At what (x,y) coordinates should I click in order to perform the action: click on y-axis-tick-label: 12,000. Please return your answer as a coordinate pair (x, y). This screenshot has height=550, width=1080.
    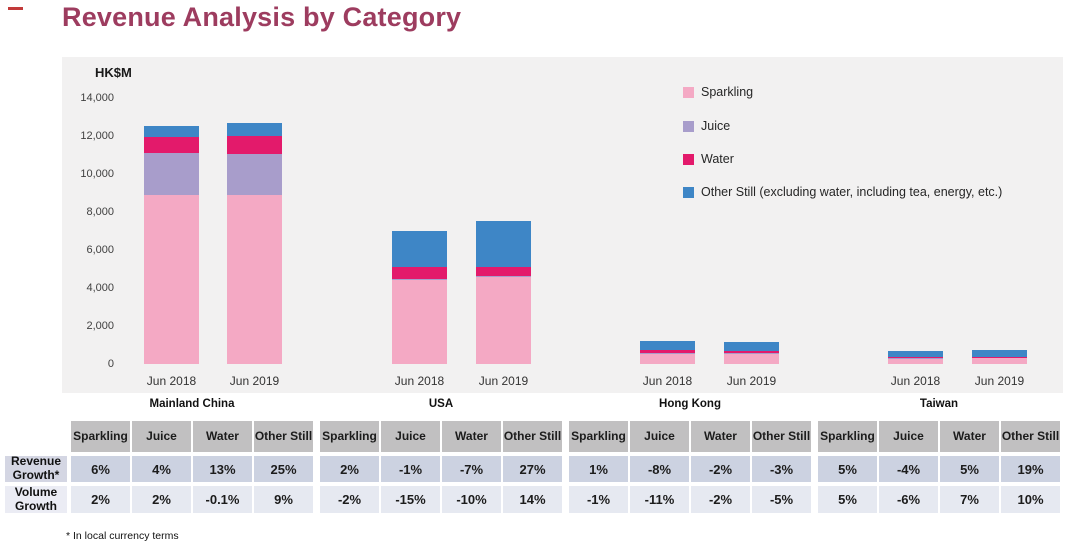
    Looking at the image, I should click on (97, 135).